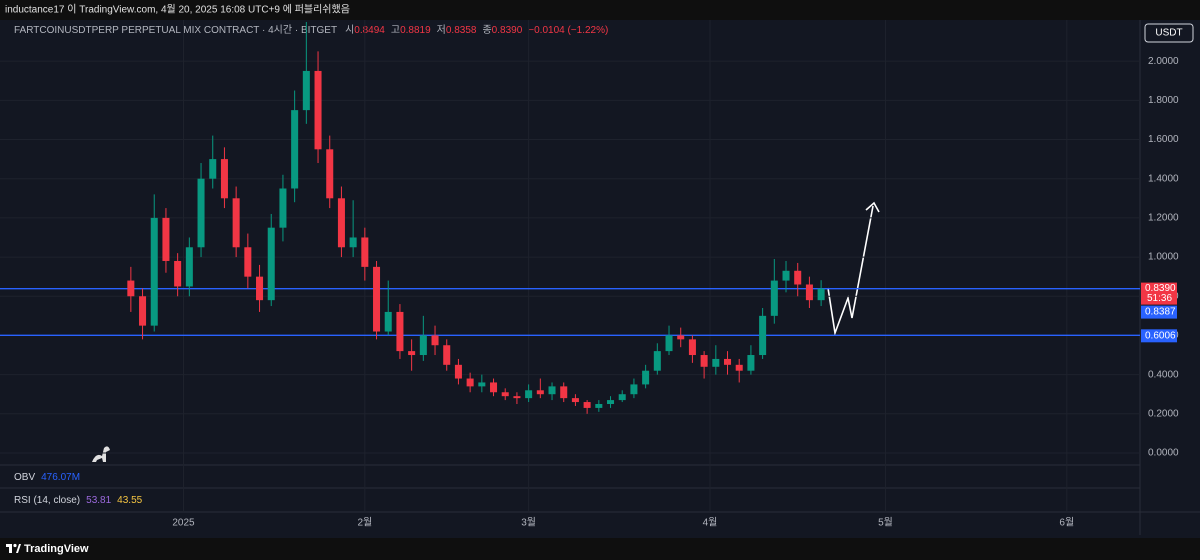 Image resolution: width=1200 pixels, height=560 pixels. What do you see at coordinates (600, 549) in the screenshot?
I see `bottom-bar` at bounding box center [600, 549].